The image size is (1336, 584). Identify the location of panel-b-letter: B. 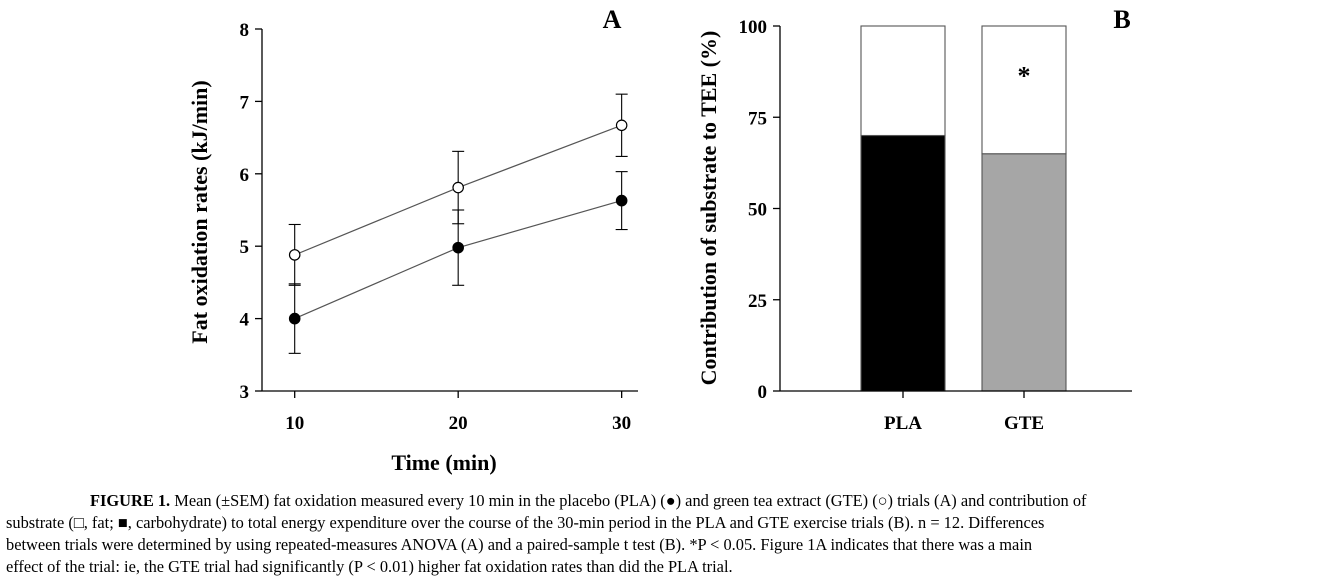
(1121, 19).